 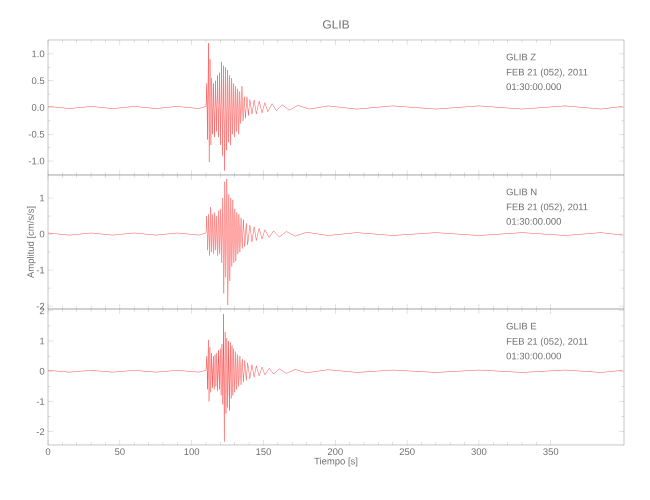 What do you see at coordinates (478, 452) in the screenshot?
I see `x-tick-label: 300` at bounding box center [478, 452].